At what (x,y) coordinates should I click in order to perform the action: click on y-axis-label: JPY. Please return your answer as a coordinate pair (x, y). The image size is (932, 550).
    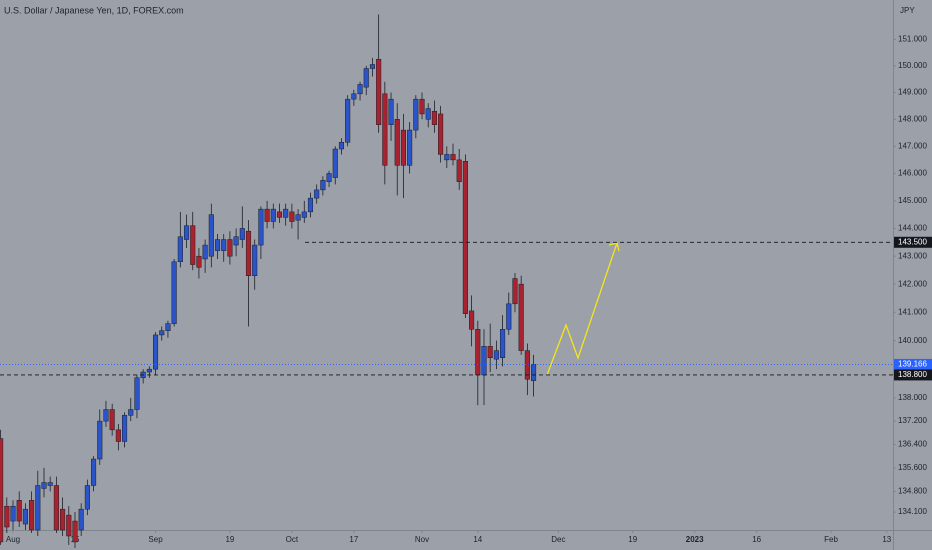
    Looking at the image, I should click on (907, 10).